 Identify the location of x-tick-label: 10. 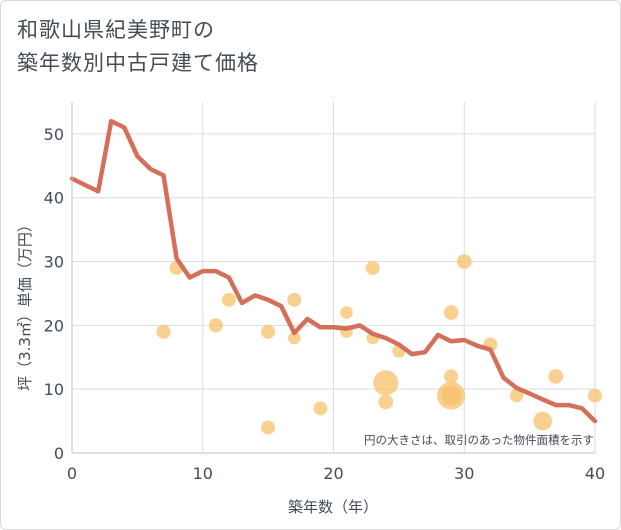
(203, 473).